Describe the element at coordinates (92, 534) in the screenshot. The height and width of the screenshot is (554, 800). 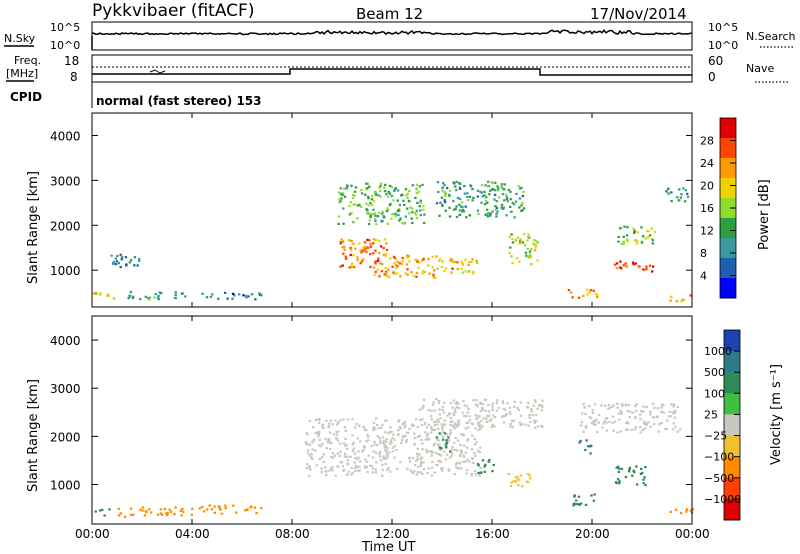
I see `x-tick-label: 00:00` at that location.